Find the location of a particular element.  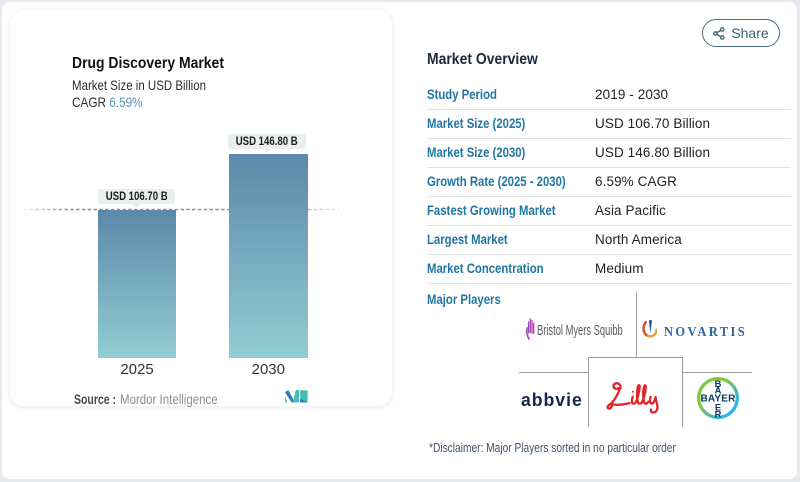

svg-text: E is located at coordinates (718, 406).